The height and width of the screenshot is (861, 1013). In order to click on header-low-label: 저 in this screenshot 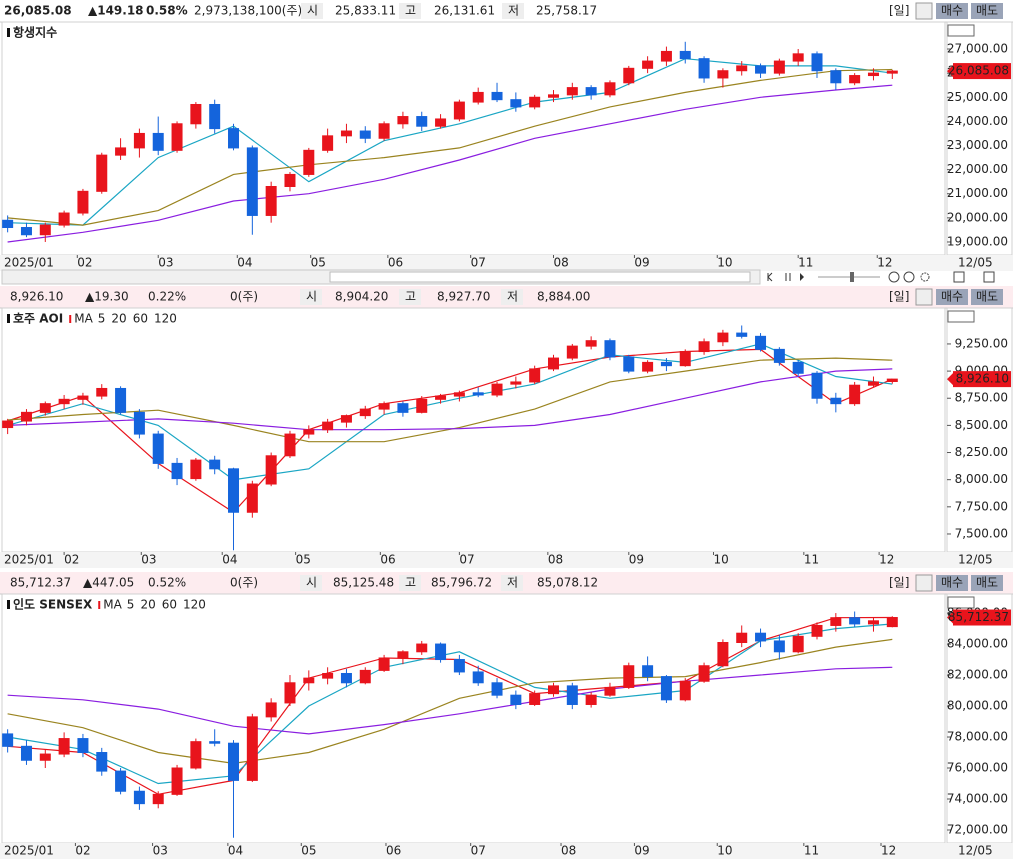, I will do `click(512, 297)`.